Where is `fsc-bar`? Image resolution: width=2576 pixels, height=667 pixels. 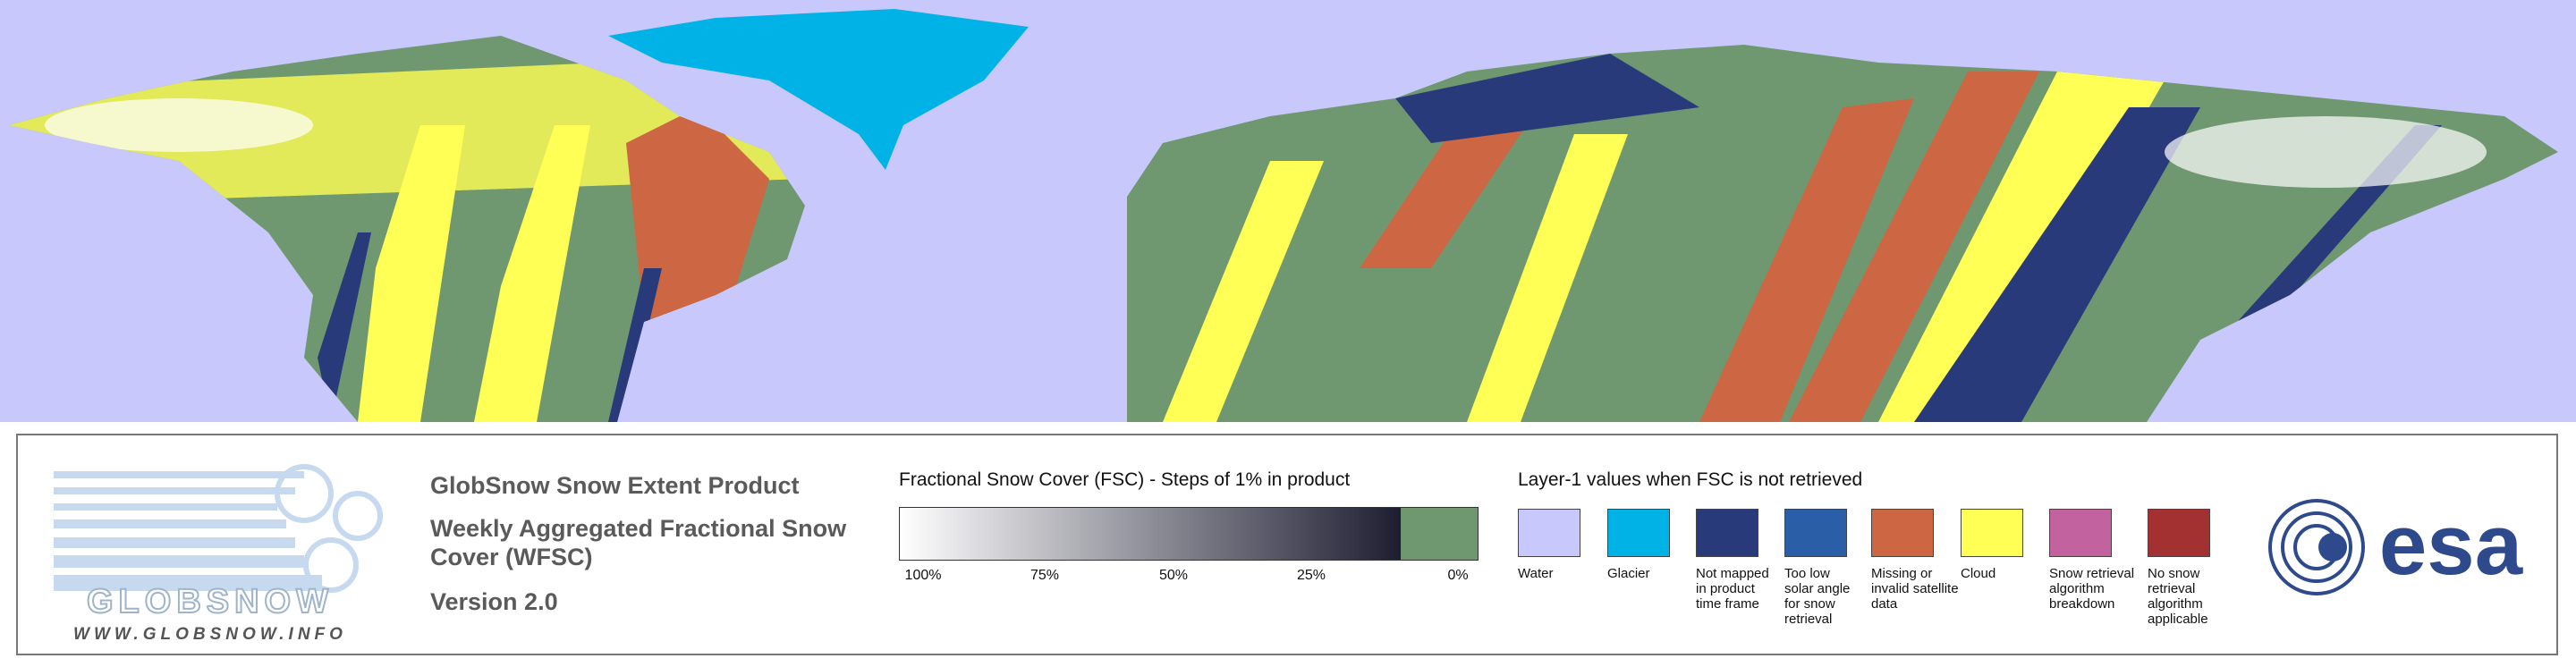 fsc-bar is located at coordinates (1189, 534).